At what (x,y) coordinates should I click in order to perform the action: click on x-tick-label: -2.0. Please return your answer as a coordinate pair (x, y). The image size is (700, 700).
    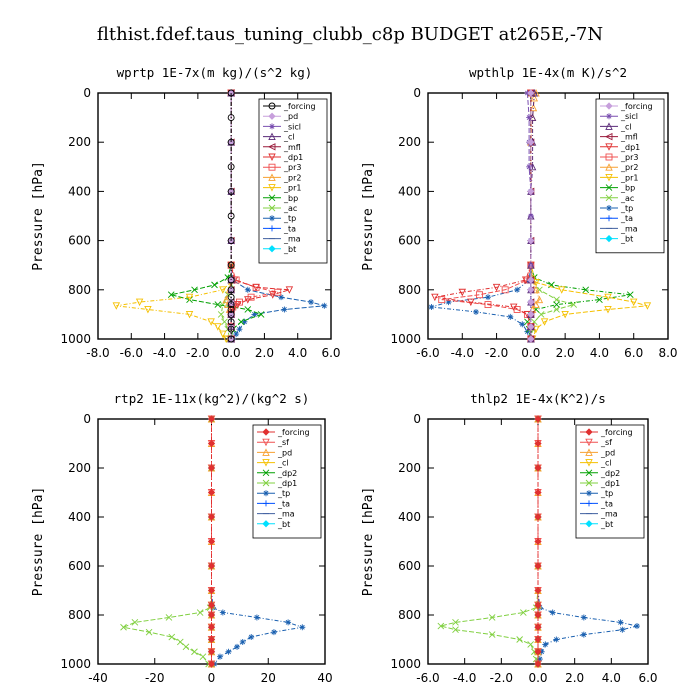
    Looking at the image, I should click on (501, 678).